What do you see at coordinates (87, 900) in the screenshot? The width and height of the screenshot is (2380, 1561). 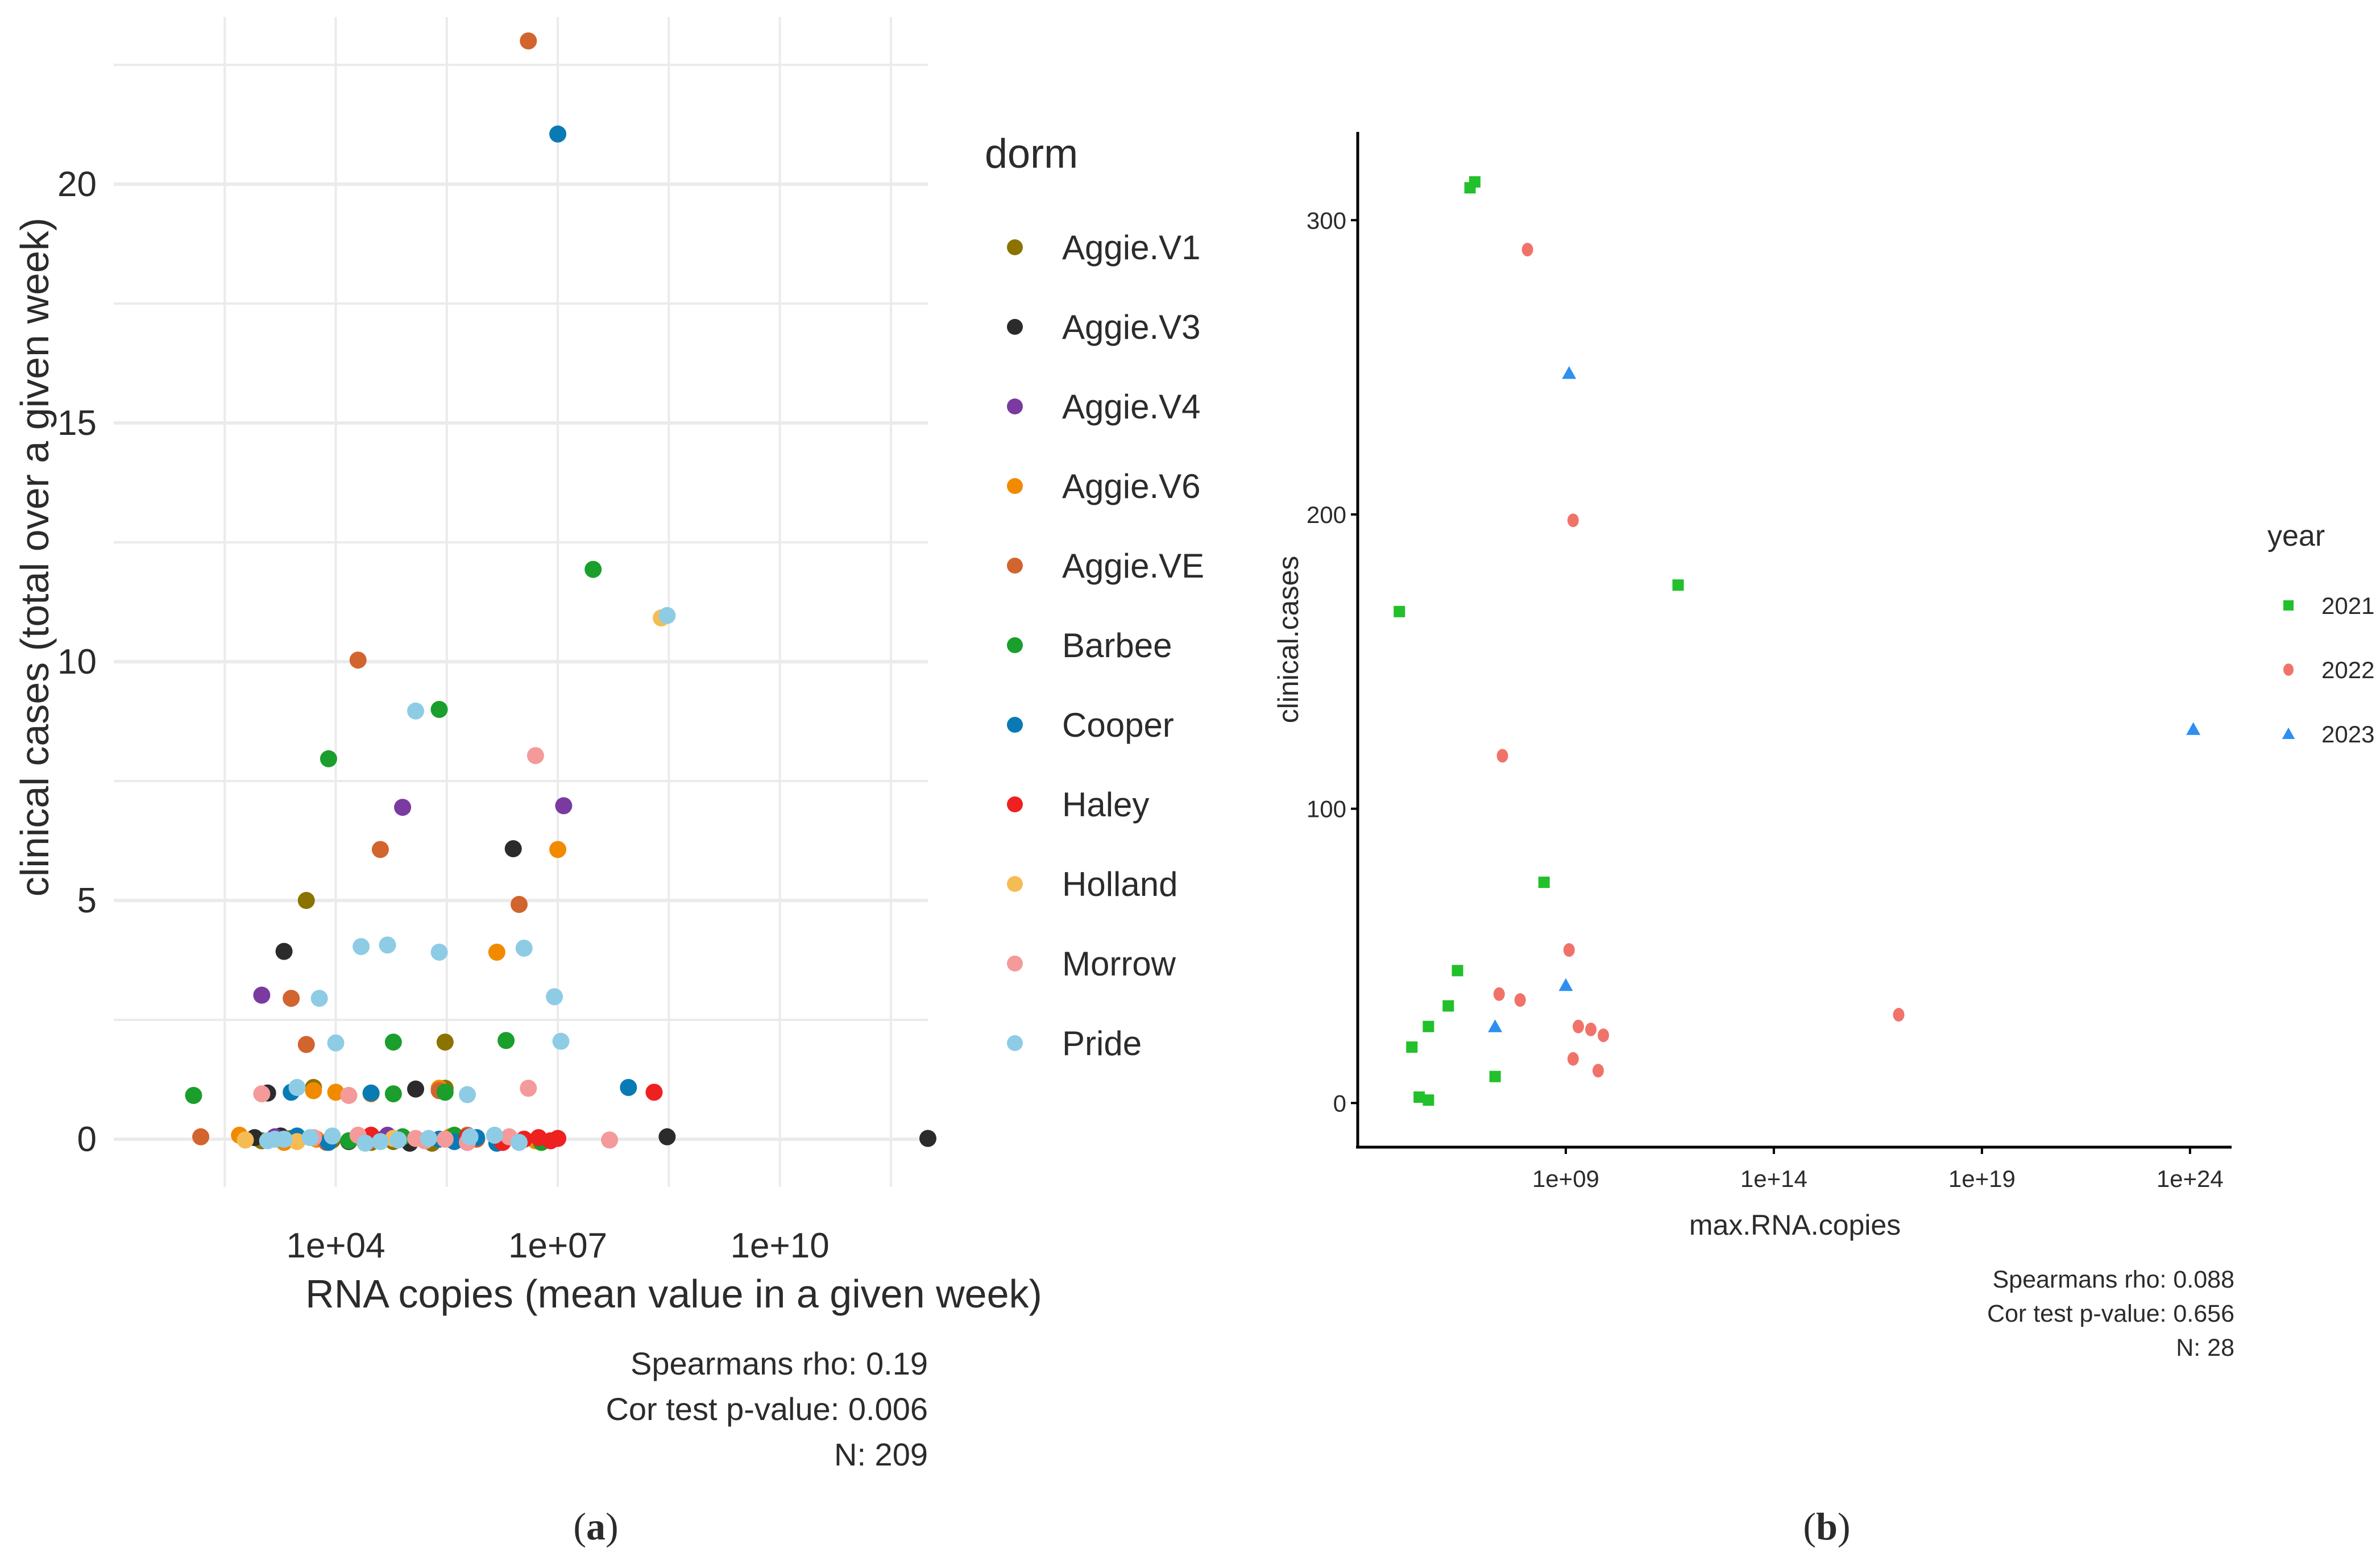 I see `panel-a-y-tick-label: 5` at bounding box center [87, 900].